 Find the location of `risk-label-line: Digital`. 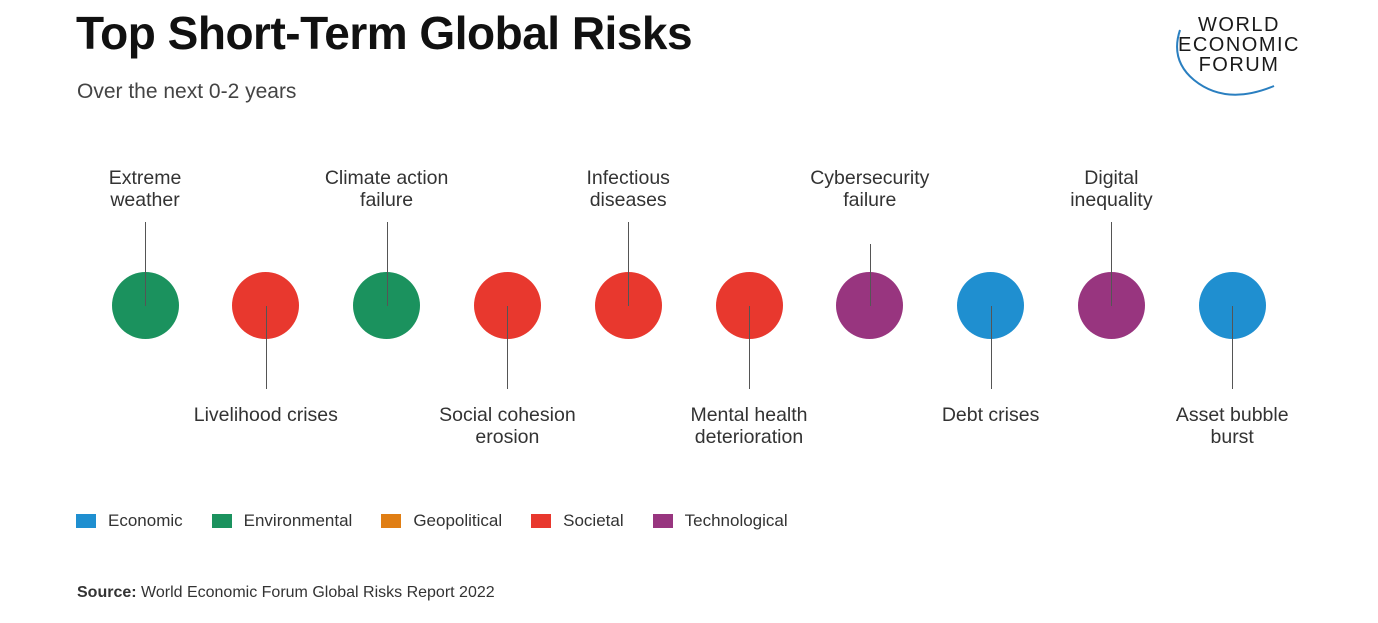

risk-label-line: Digital is located at coordinates (1111, 178).